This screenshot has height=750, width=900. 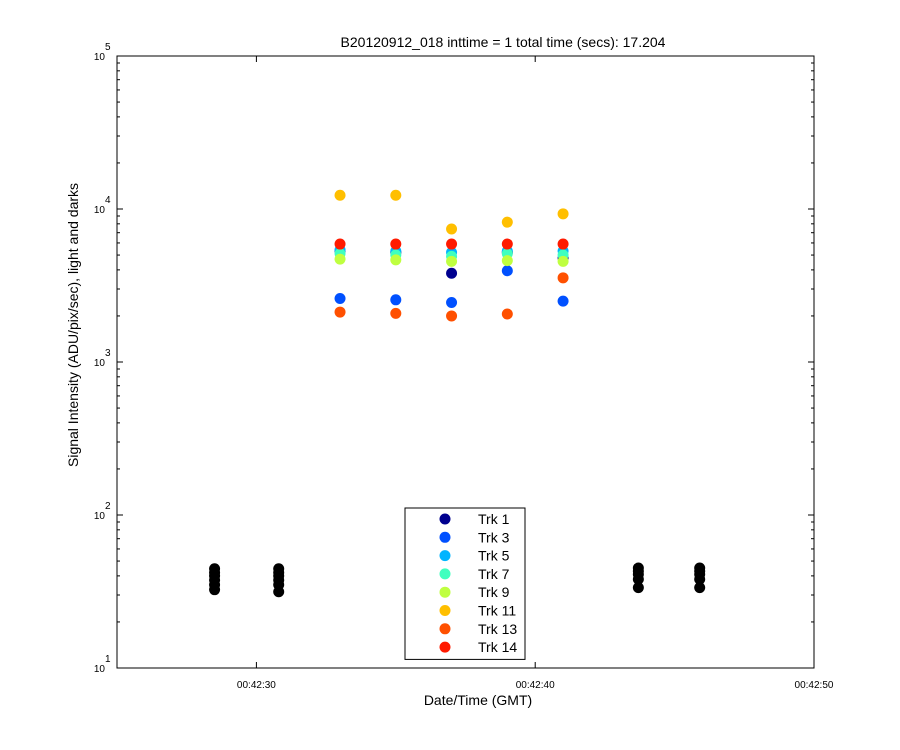 I want to click on x-axis-title: Date/Time (GMT), so click(x=478, y=700).